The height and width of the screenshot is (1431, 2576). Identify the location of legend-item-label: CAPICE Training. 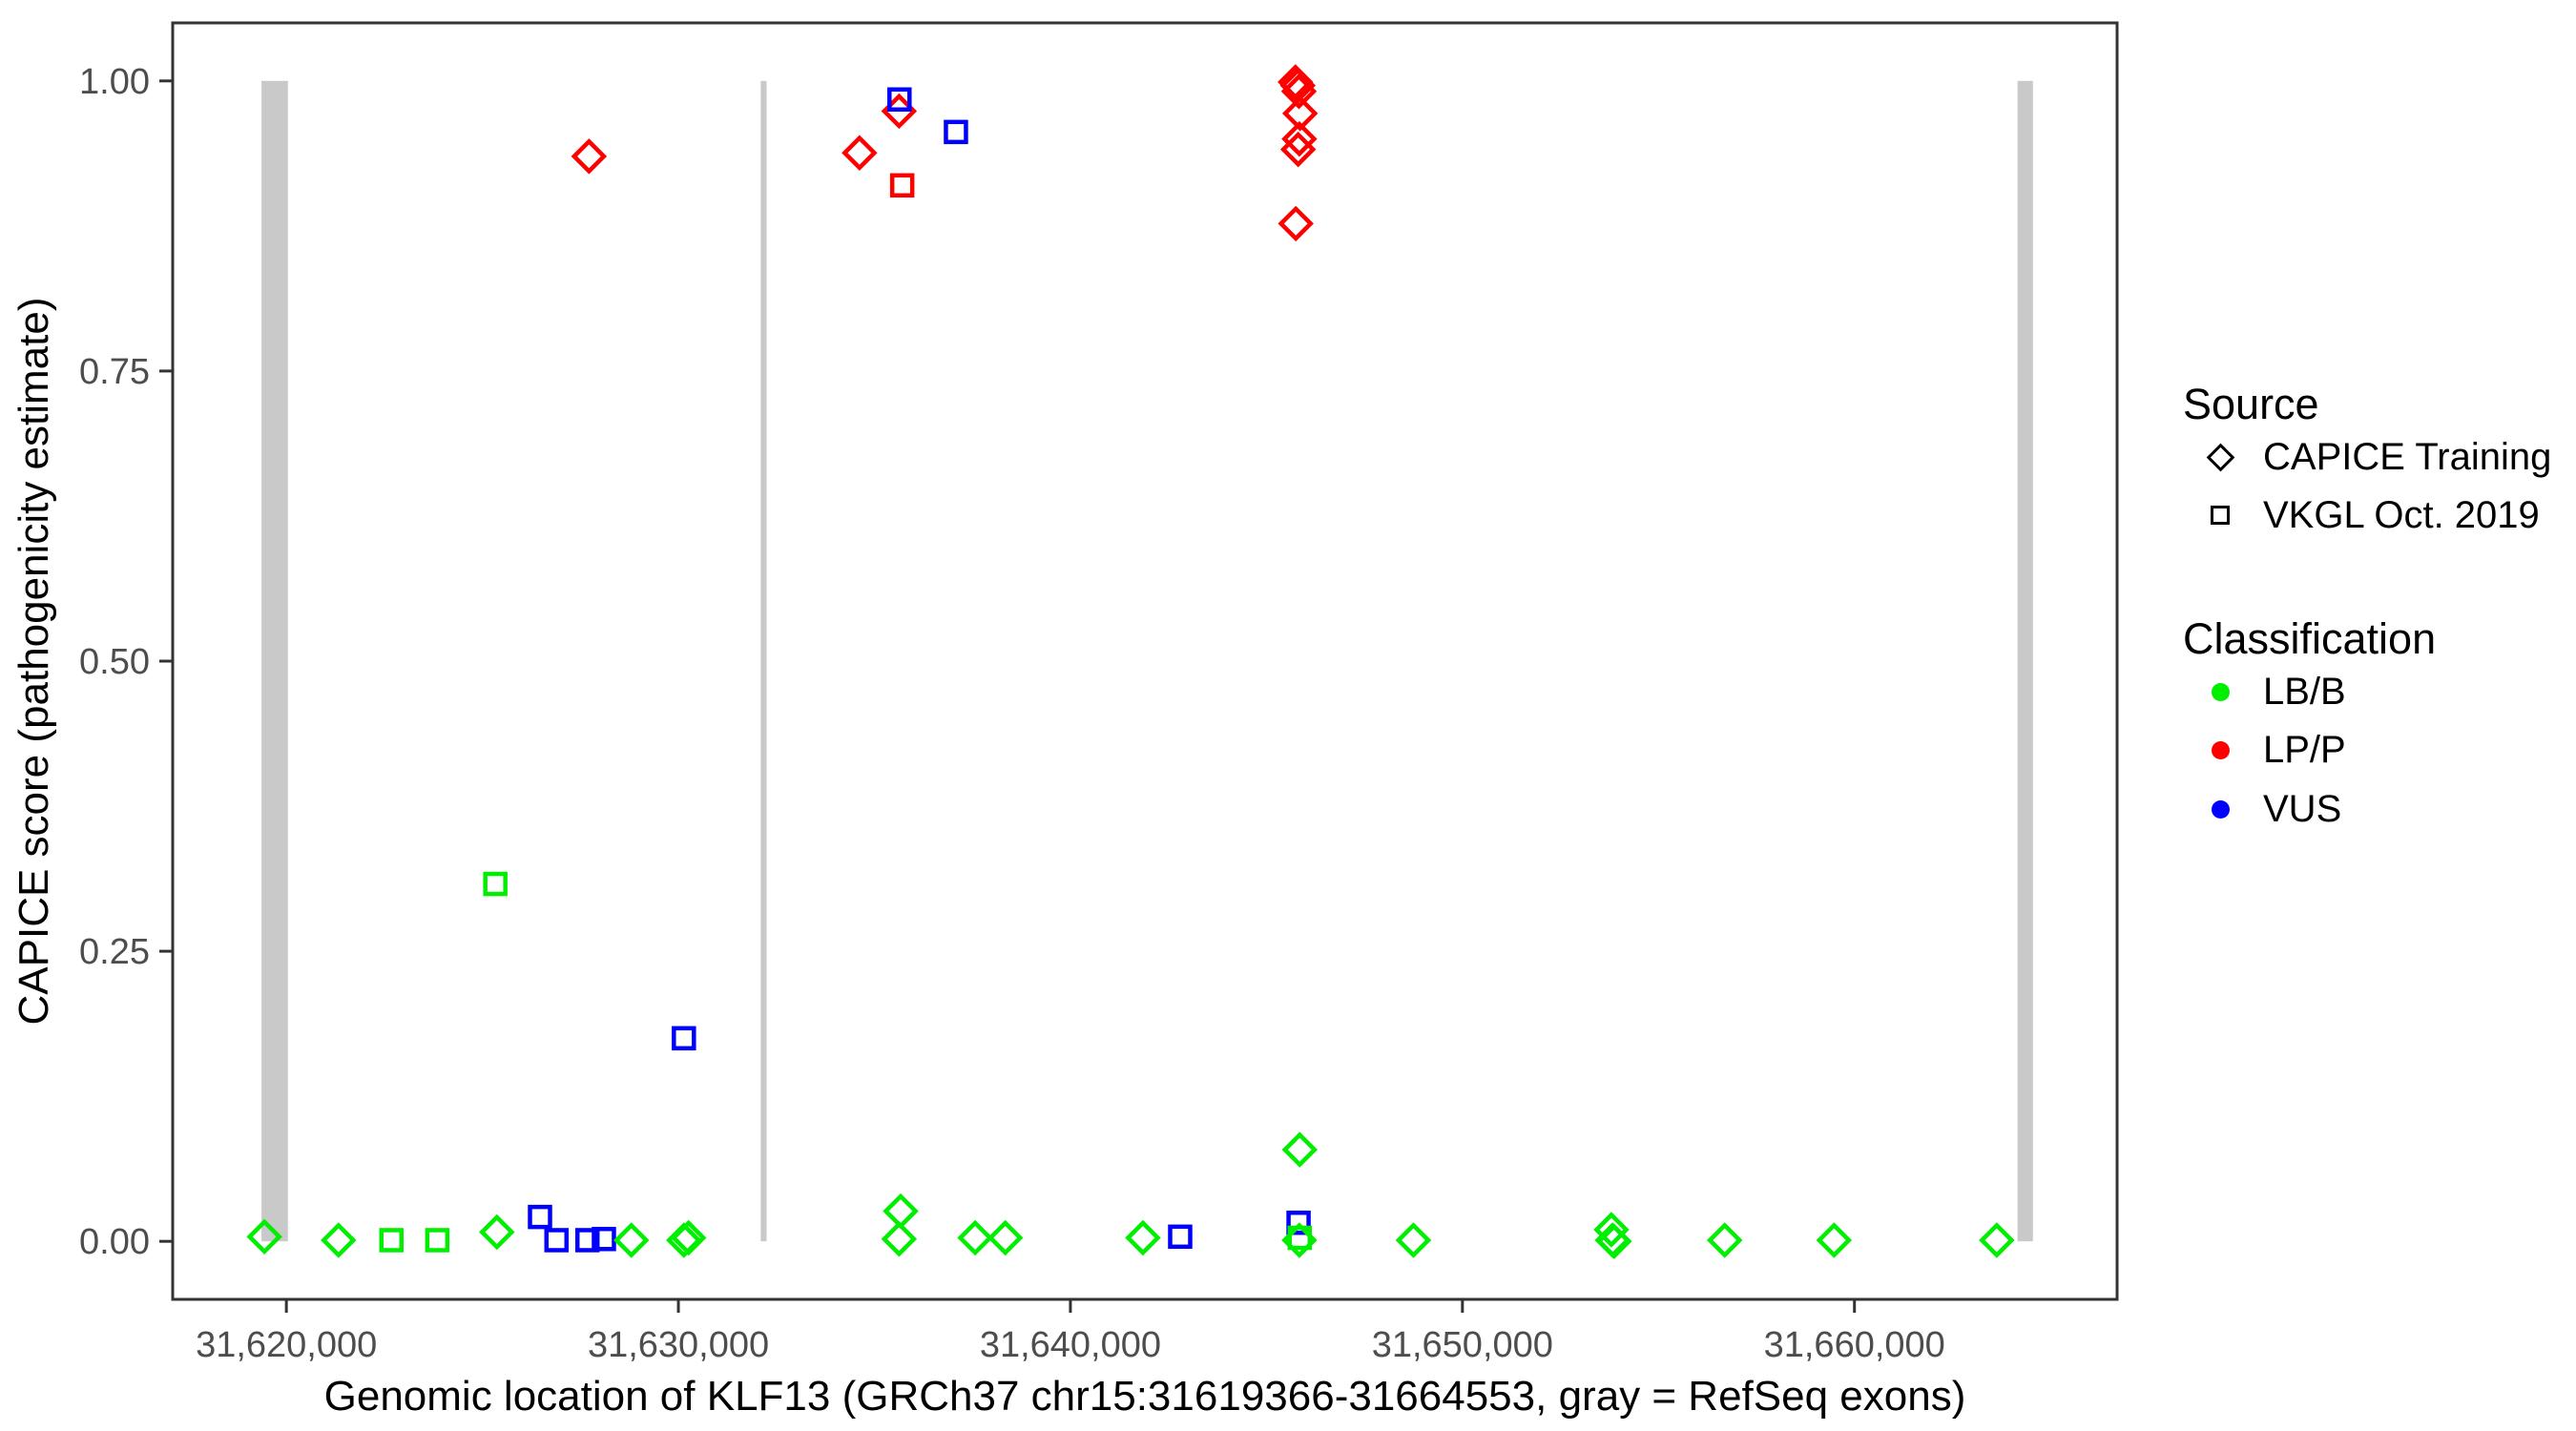
(2407, 456).